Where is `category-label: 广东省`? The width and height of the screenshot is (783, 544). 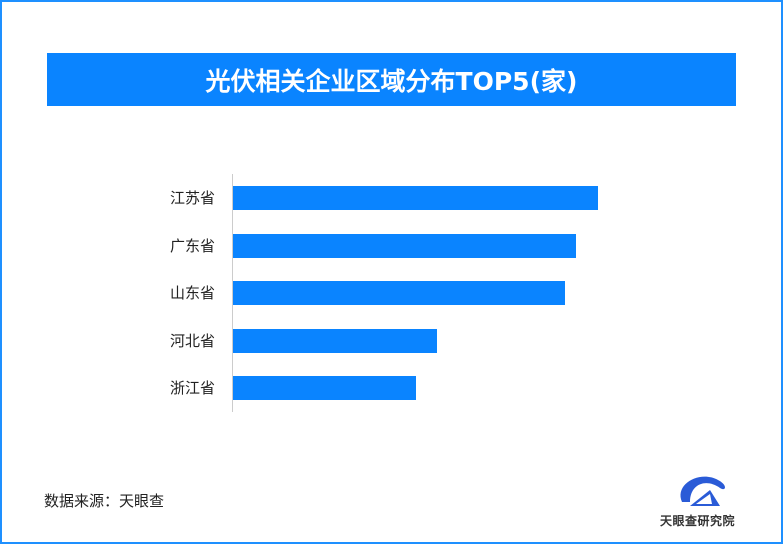 category-label: 广东省 is located at coordinates (192, 245).